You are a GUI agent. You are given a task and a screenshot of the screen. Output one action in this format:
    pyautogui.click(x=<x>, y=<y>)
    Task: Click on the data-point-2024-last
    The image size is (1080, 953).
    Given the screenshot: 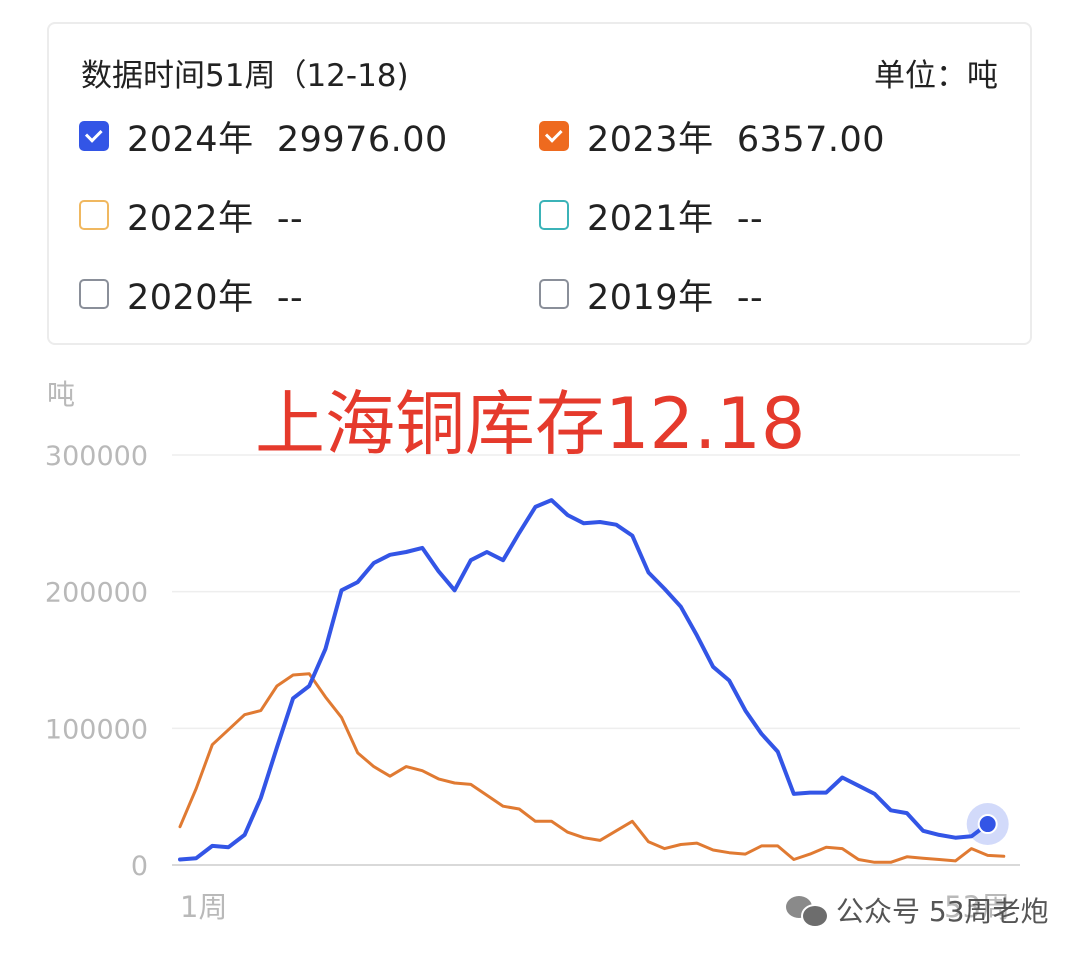 What is the action you would take?
    pyautogui.click(x=987, y=824)
    